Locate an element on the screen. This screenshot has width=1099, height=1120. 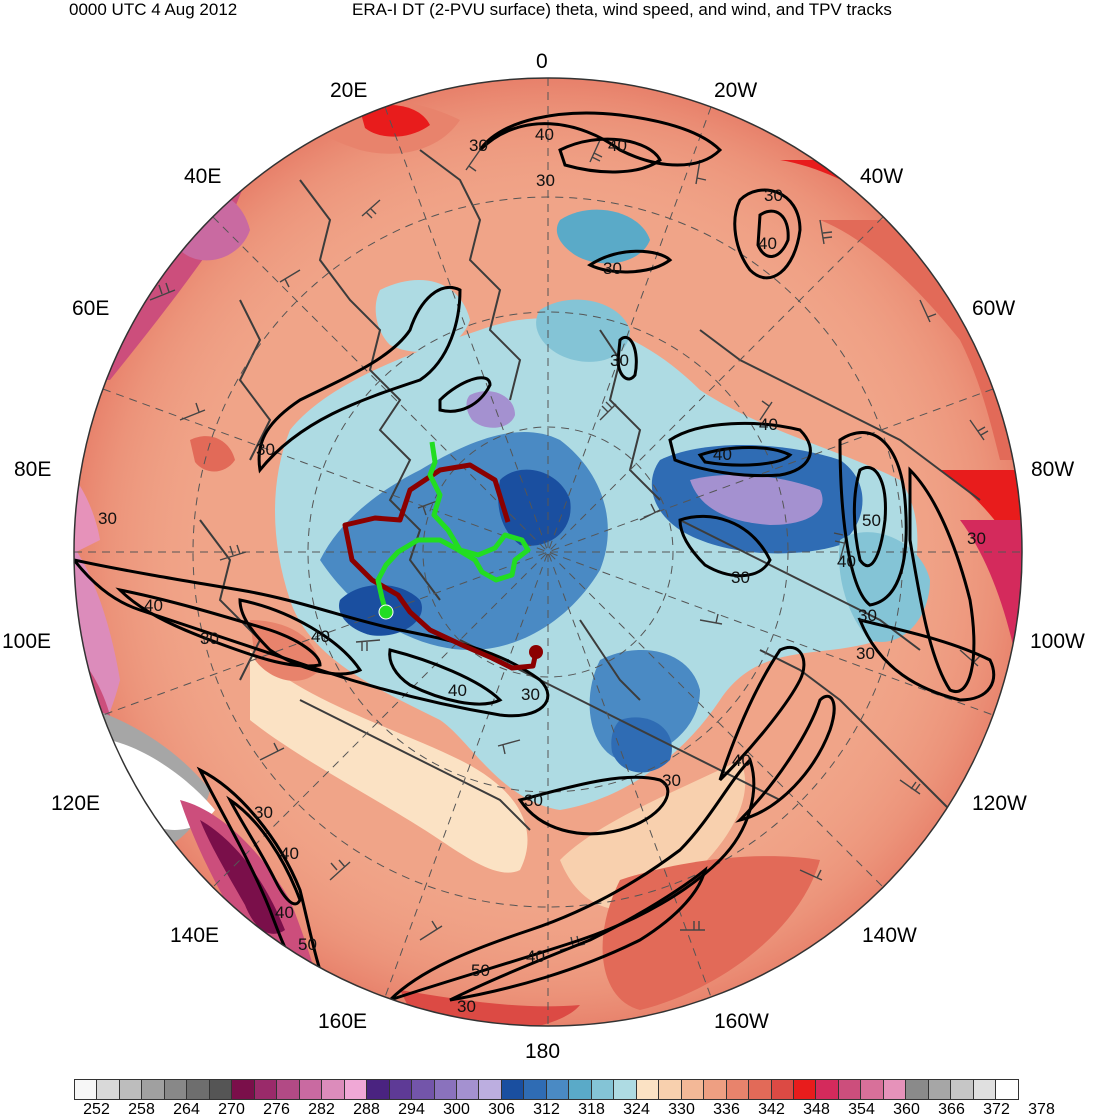
colorbar-tick: 258 is located at coordinates (141, 1109).